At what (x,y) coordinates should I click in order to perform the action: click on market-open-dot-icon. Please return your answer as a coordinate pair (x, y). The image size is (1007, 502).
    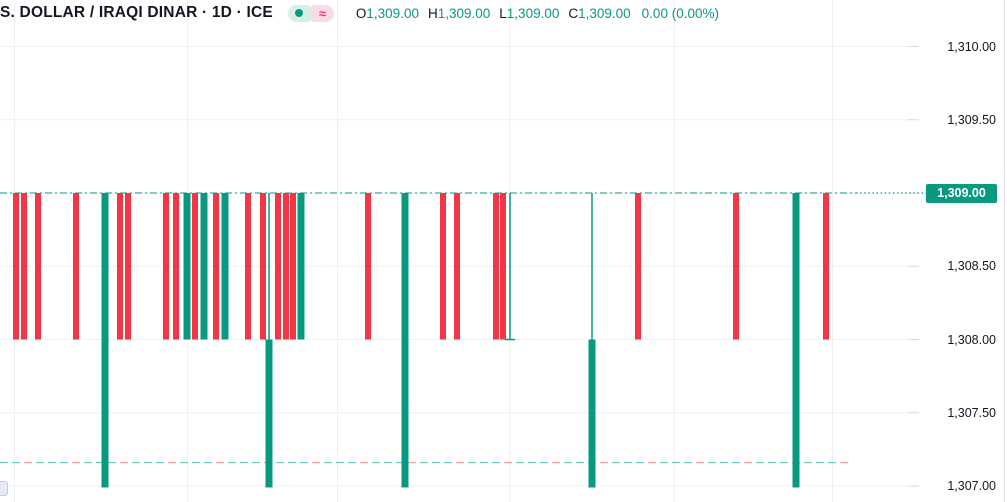
    Looking at the image, I should click on (299, 13).